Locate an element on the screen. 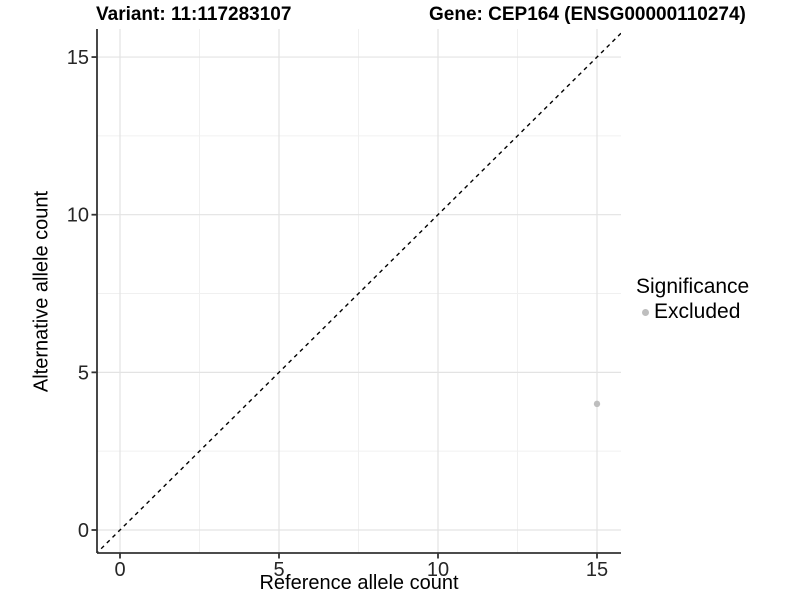 The image size is (800, 600). x-axis-title: Reference allele count is located at coordinates (359, 583).